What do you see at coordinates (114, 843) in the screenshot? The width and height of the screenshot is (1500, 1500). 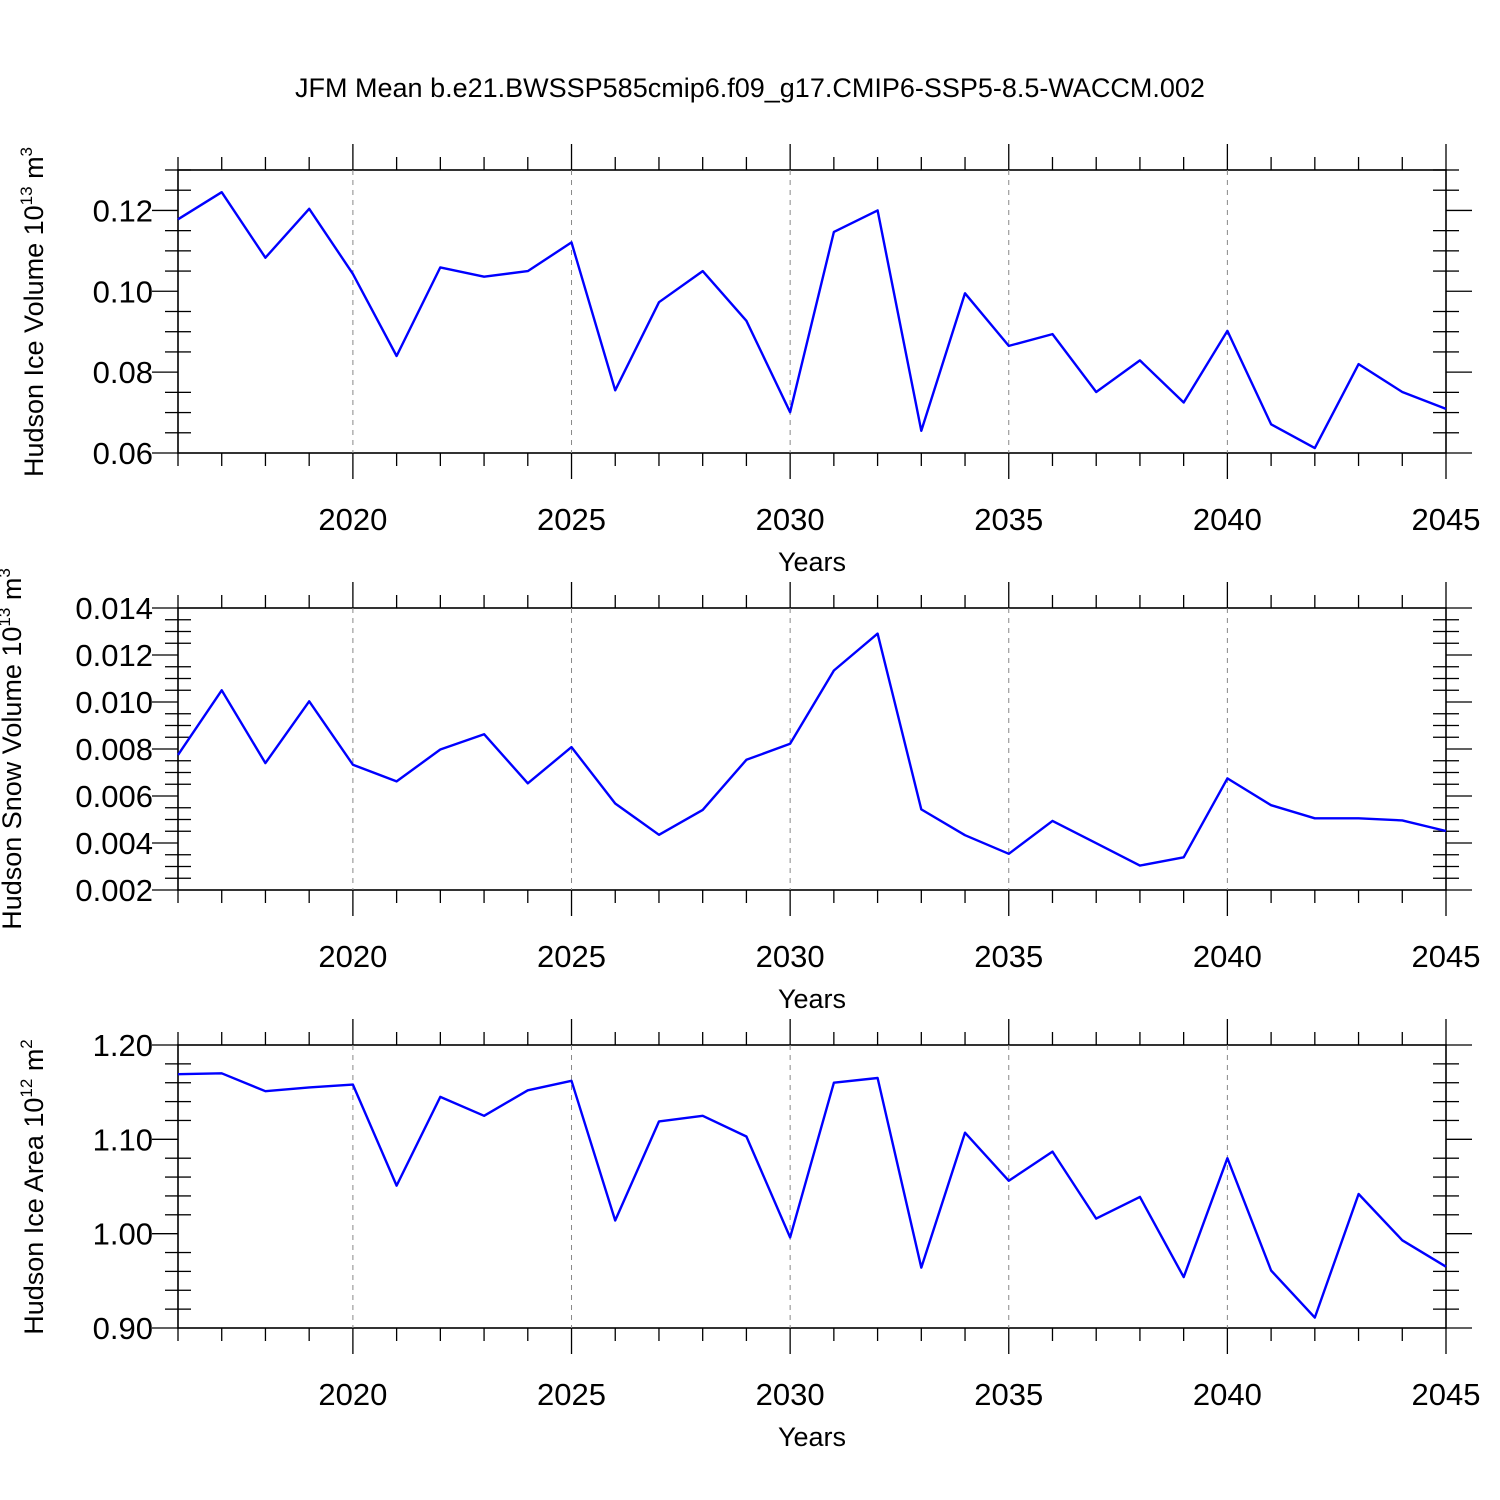 I see `y-tick-label: 0.004` at bounding box center [114, 843].